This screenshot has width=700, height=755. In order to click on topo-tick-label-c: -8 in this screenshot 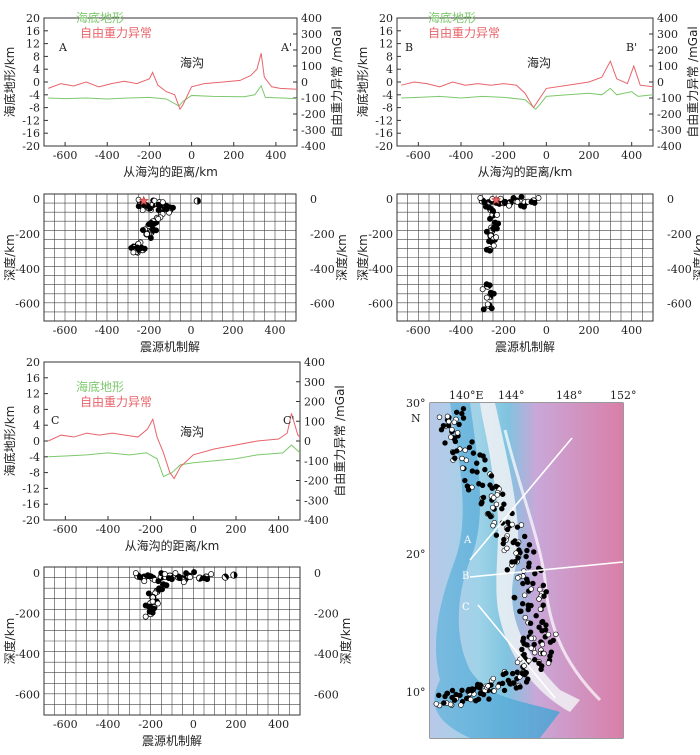, I will do `click(34, 473)`.